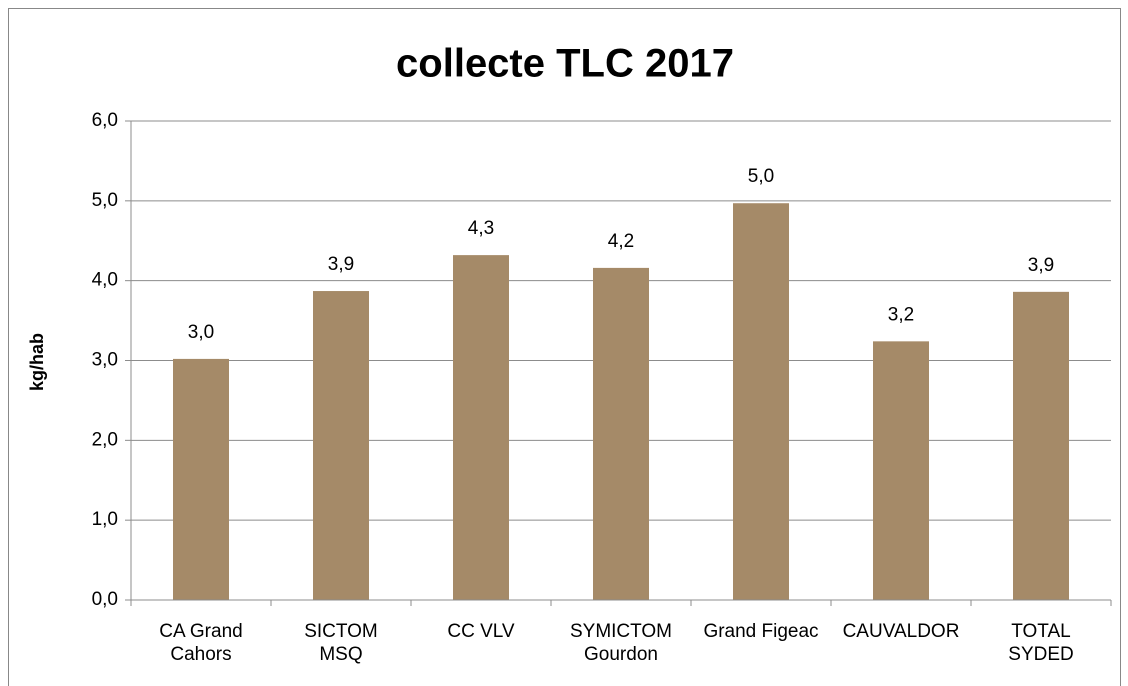 The image size is (1128, 686). What do you see at coordinates (201, 332) in the screenshot?
I see `data-label: 3,0` at bounding box center [201, 332].